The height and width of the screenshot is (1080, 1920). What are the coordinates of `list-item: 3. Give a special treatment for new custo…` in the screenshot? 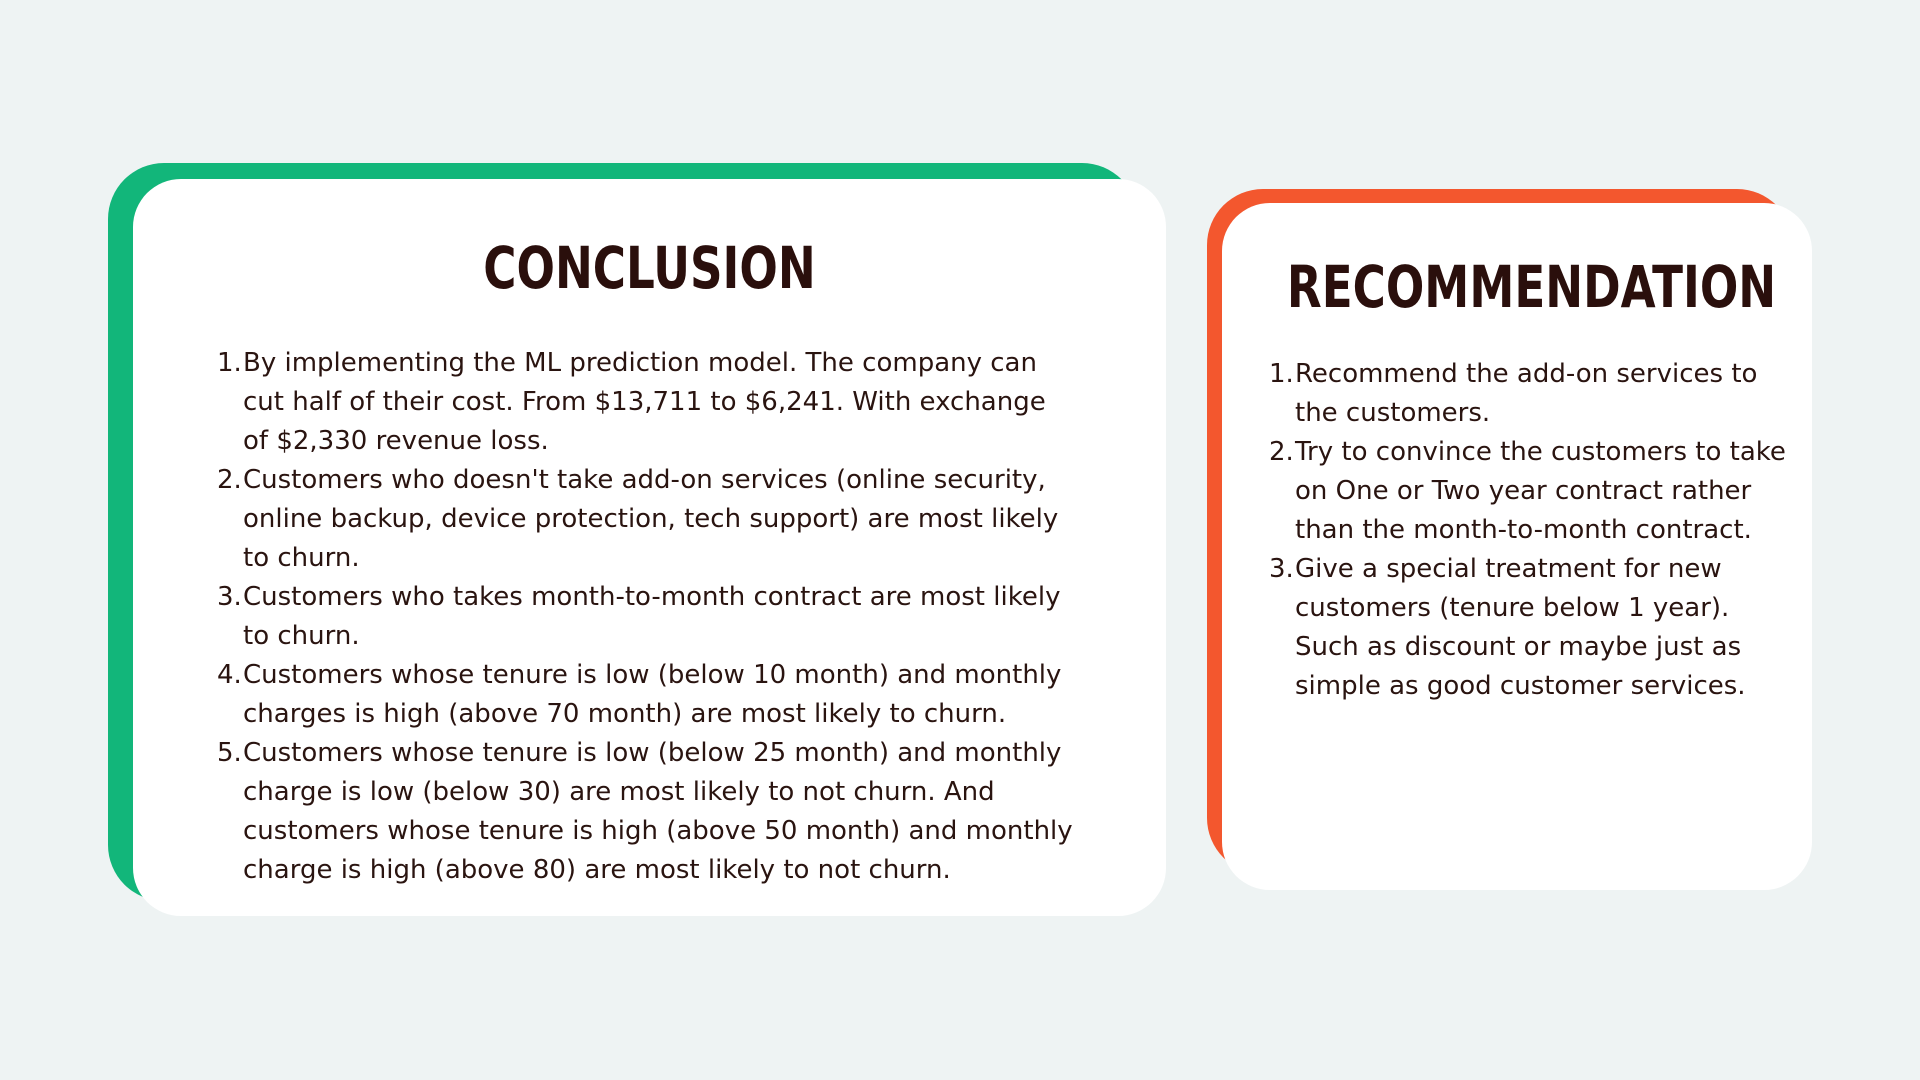 It's located at (1532, 628).